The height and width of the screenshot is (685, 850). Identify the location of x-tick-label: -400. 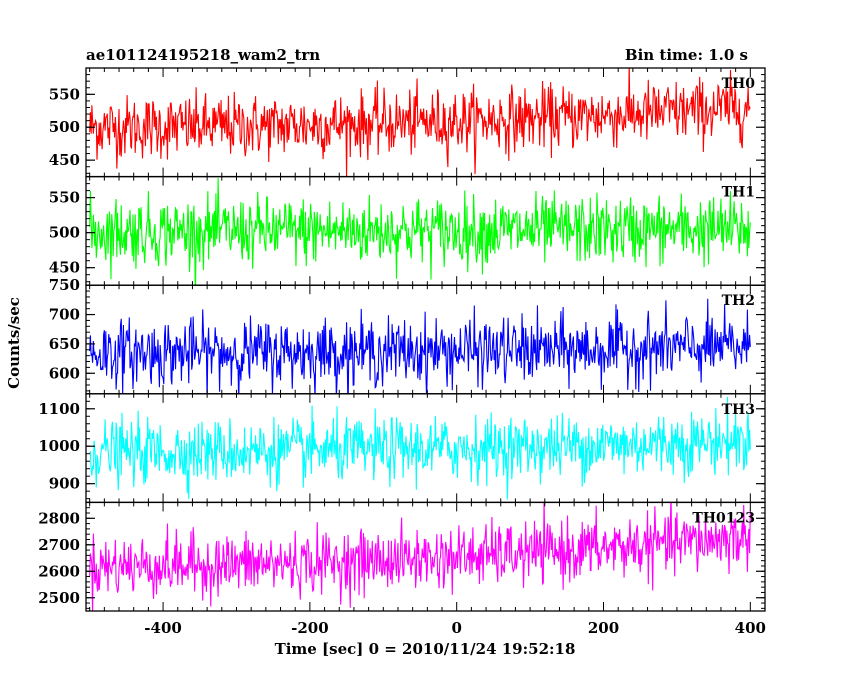
(163, 628).